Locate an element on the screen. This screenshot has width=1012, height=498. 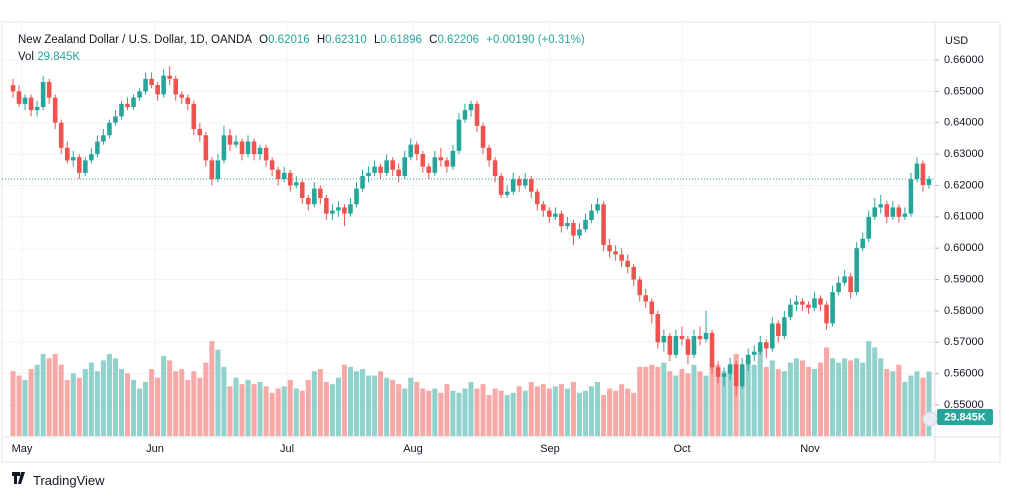
y-tick-label: 0.64000 is located at coordinates (964, 123).